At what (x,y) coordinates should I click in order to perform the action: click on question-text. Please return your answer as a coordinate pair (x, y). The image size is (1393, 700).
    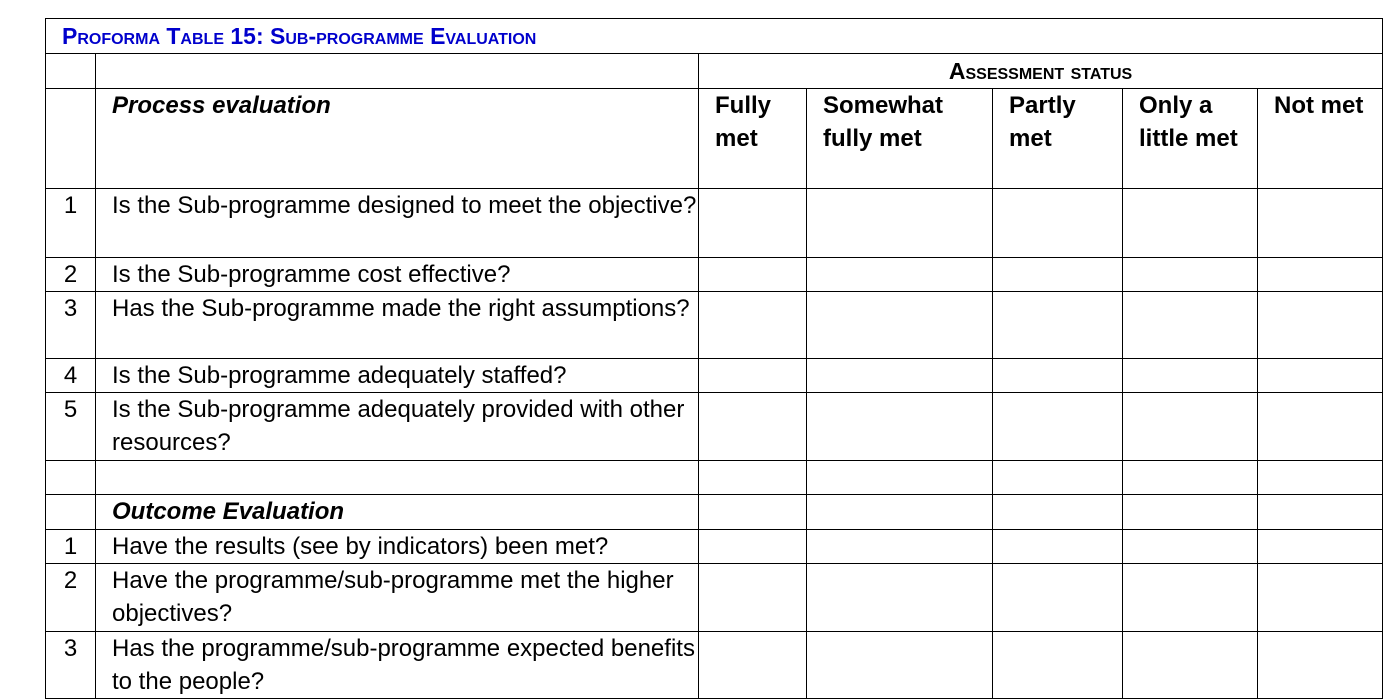
    Looking at the image, I should click on (397, 477).